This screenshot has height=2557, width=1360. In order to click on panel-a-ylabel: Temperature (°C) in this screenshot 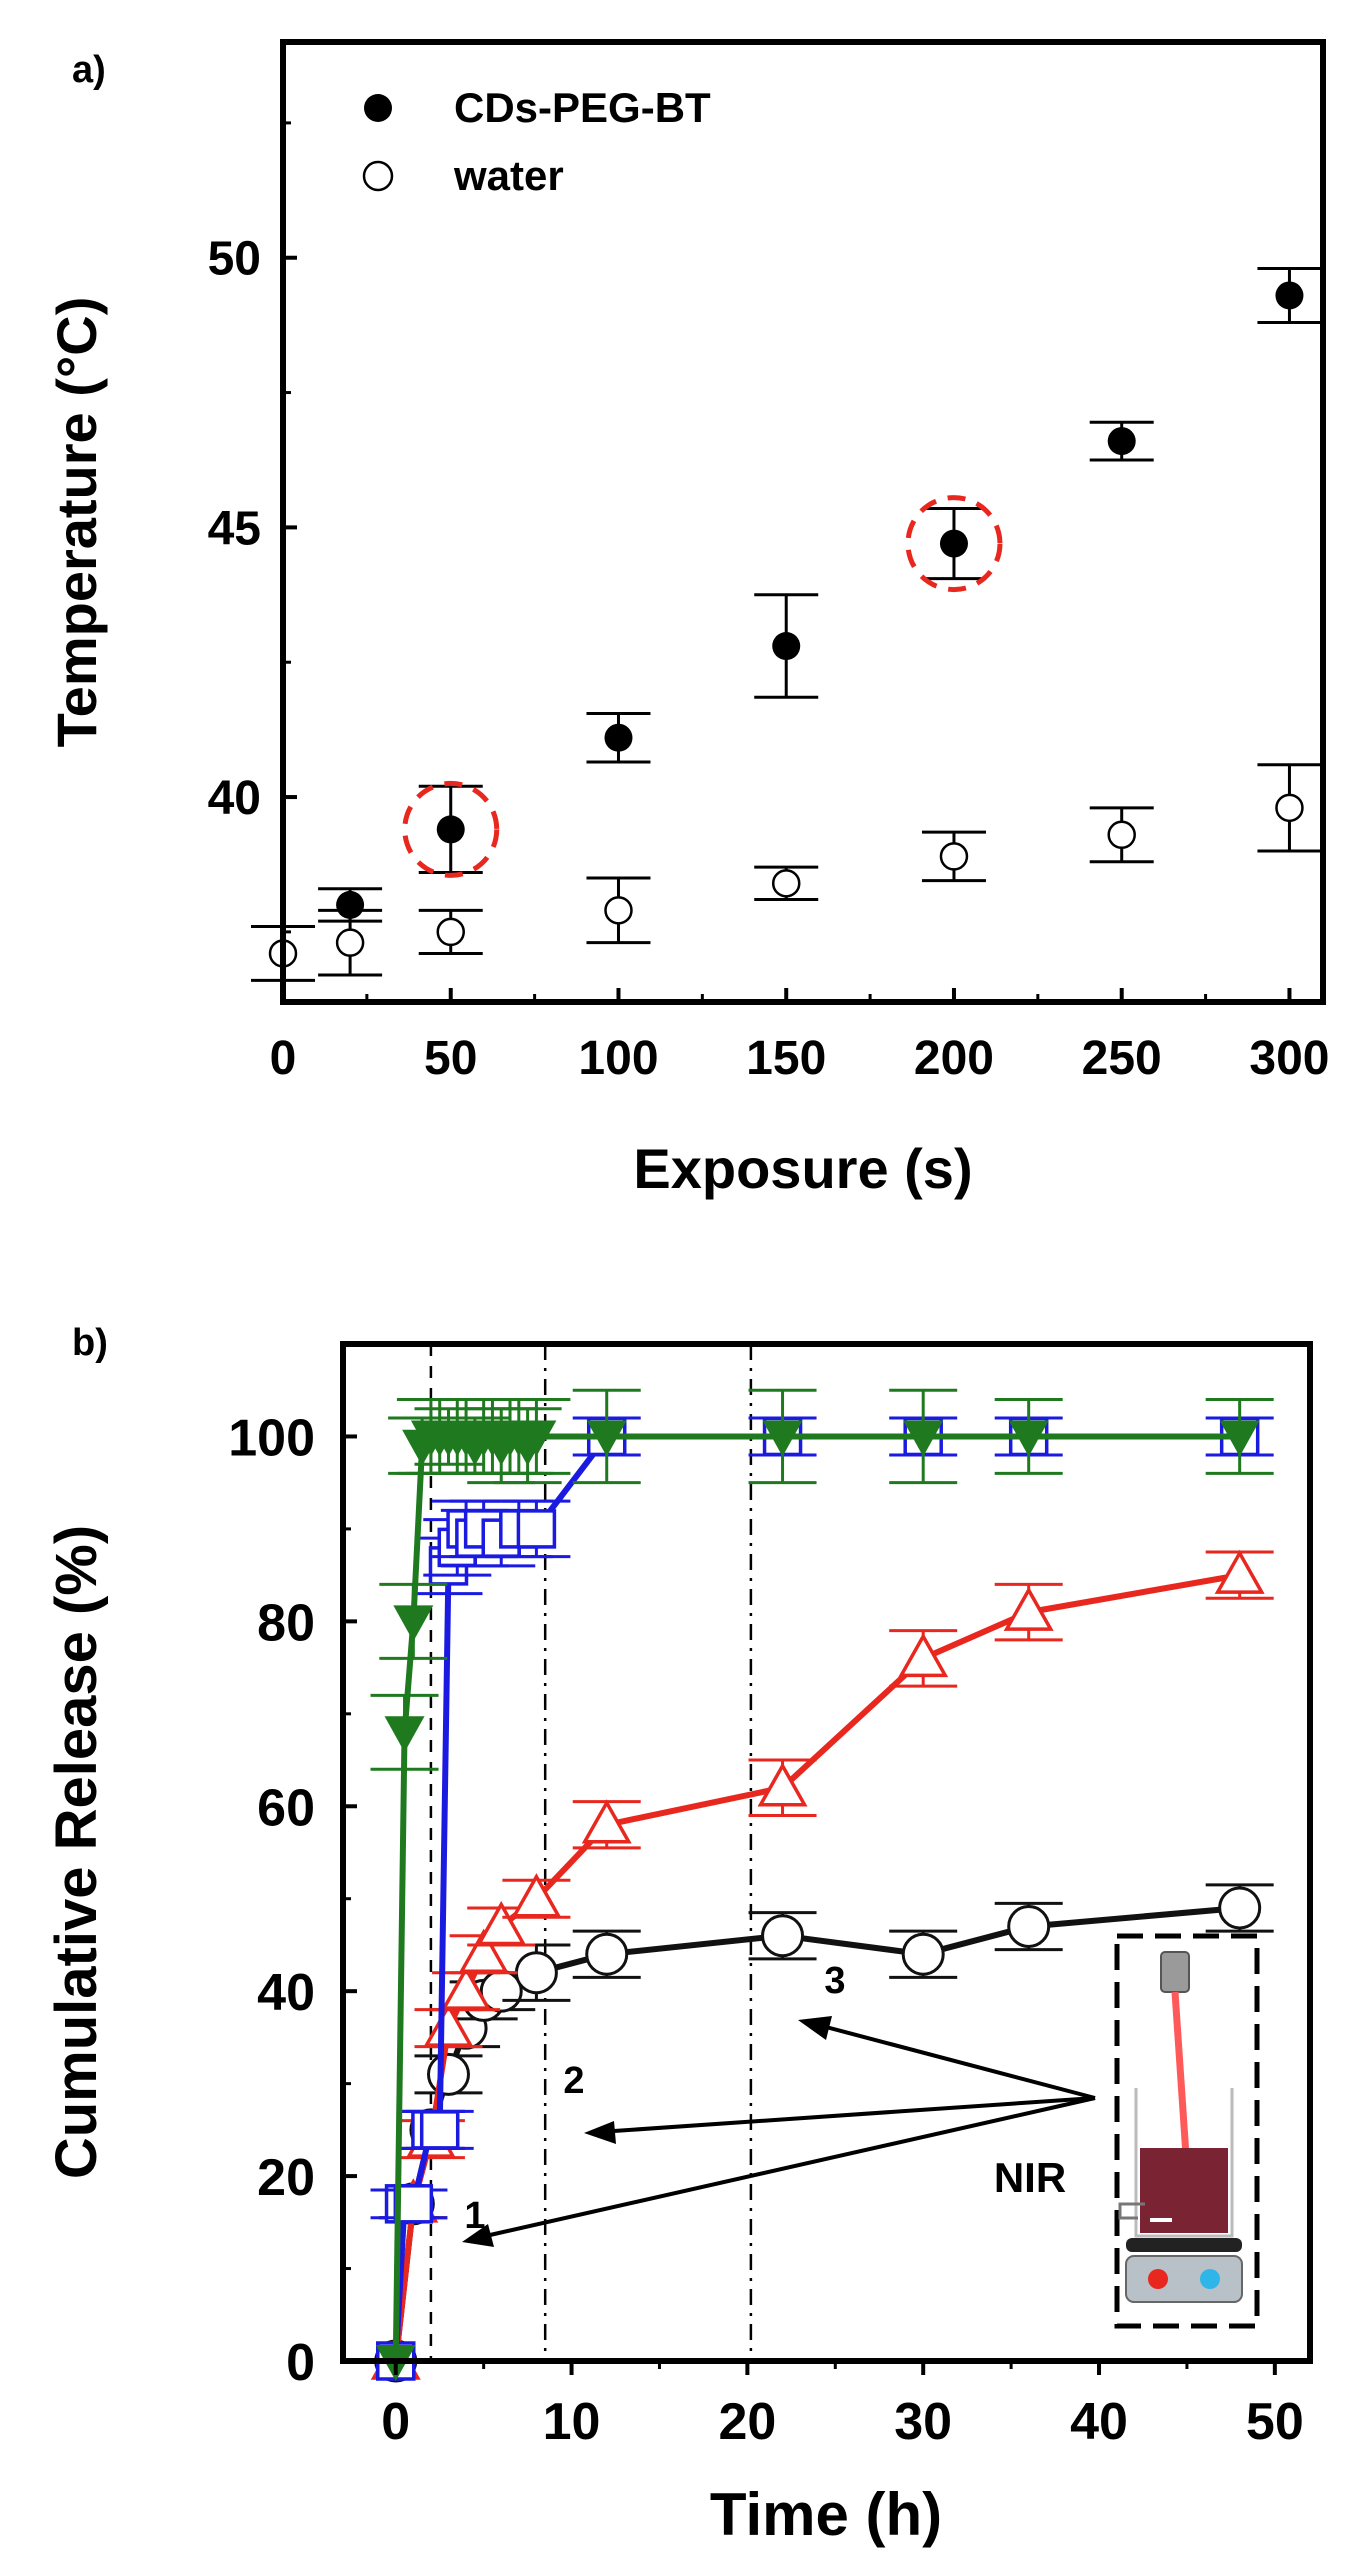, I will do `click(76, 522)`.